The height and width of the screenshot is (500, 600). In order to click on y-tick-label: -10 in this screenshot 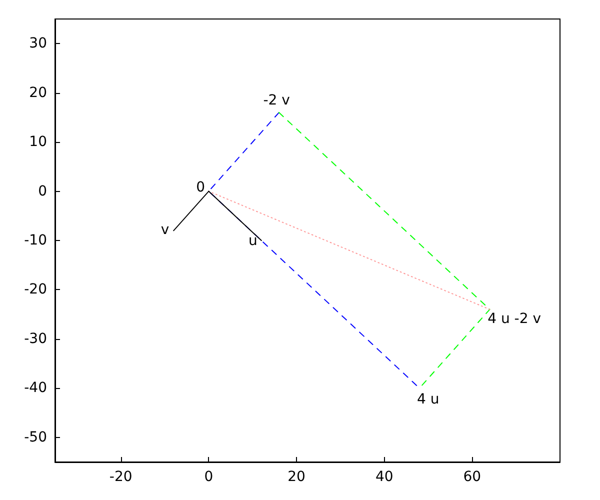, I will do `click(35, 240)`.